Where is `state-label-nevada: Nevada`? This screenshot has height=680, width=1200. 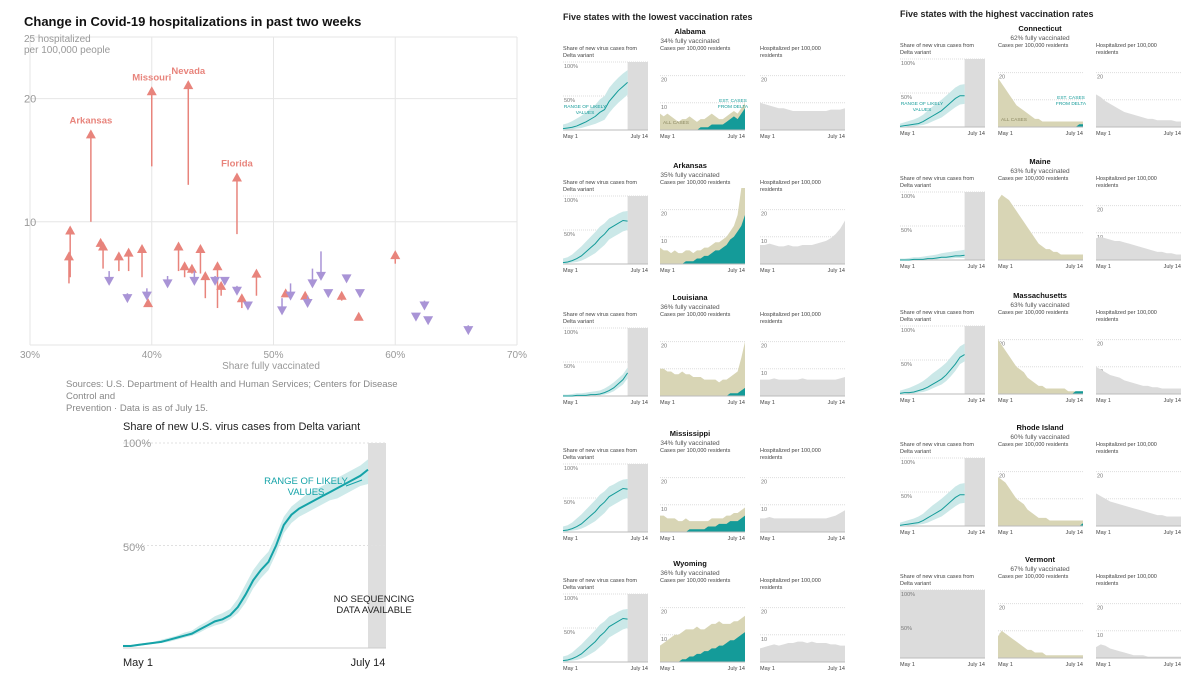 state-label-nevada: Nevada is located at coordinates (188, 71).